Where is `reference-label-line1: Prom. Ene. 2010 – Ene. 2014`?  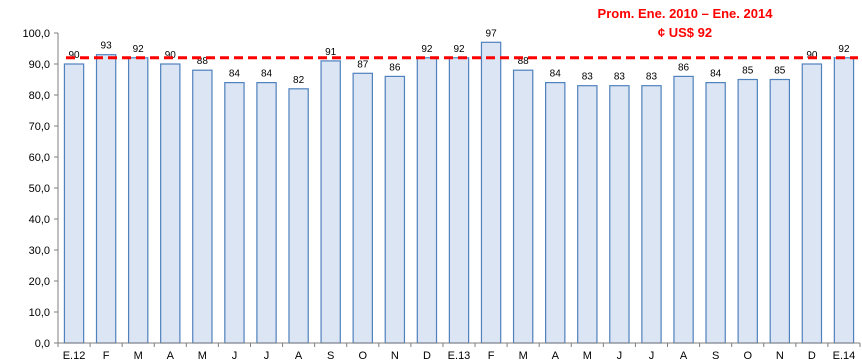
reference-label-line1: Prom. Ene. 2010 – Ene. 2014 is located at coordinates (685, 13).